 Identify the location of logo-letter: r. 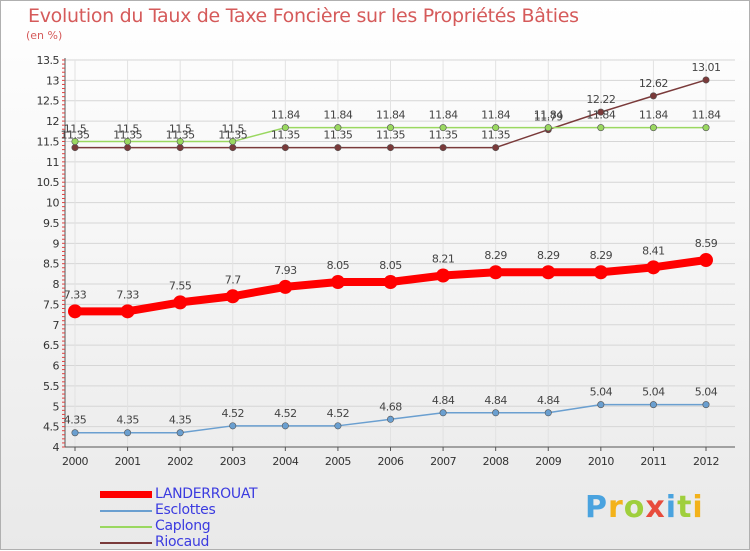
(616, 507).